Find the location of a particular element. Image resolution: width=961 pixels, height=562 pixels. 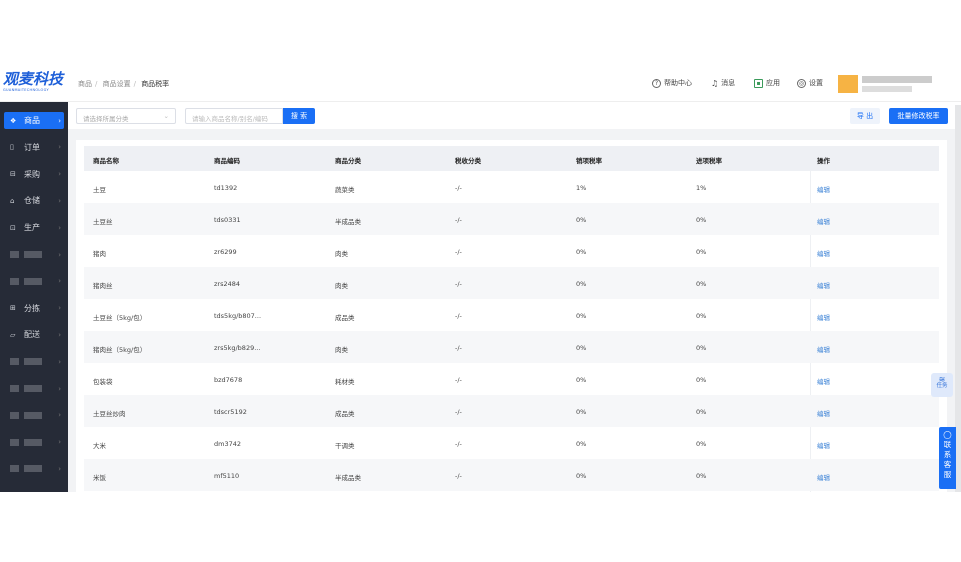

table-row: 土豆 td1392 蔬菜类 -/- 1% 1% 编辑 is located at coordinates (511, 187).